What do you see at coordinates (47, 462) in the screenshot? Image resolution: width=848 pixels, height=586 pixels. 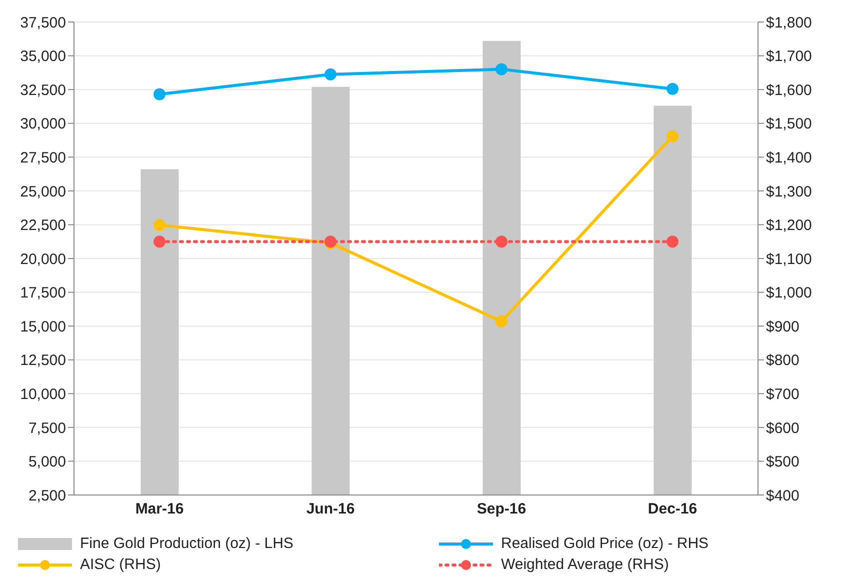 I see `y-tick-label: 5,000` at bounding box center [47, 462].